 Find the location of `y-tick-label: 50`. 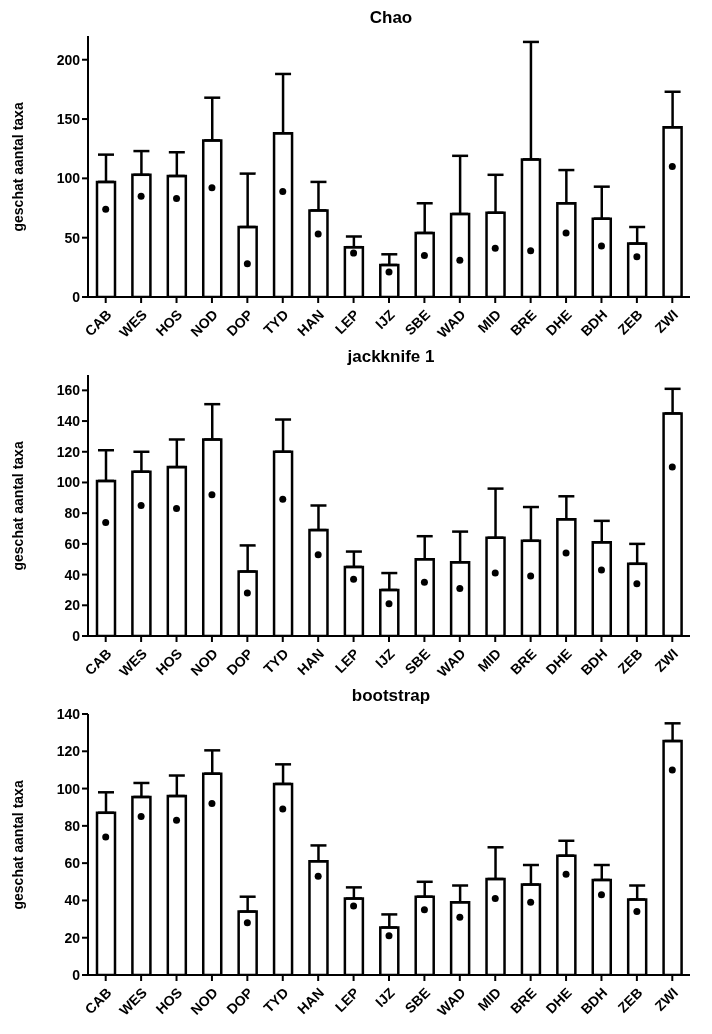

y-tick-label: 50 is located at coordinates (72, 237).